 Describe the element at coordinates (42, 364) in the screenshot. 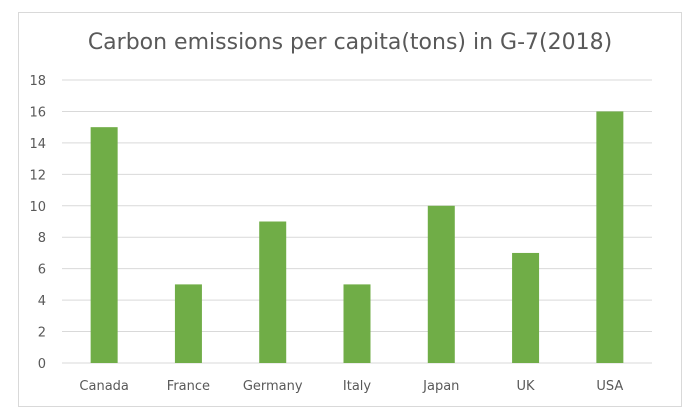

I see `y-tick-label: 0` at that location.